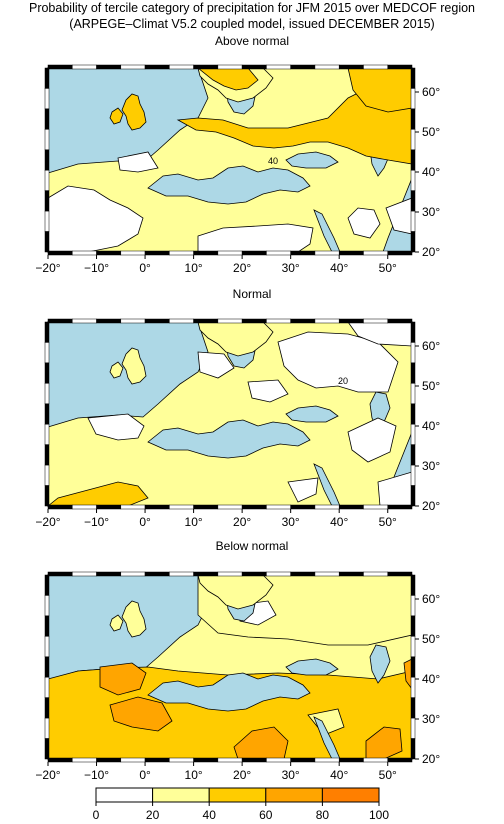 Image resolution: width=504 pixels, height=824 pixels. I want to click on lon-tick-label: 40°, so click(339, 522).